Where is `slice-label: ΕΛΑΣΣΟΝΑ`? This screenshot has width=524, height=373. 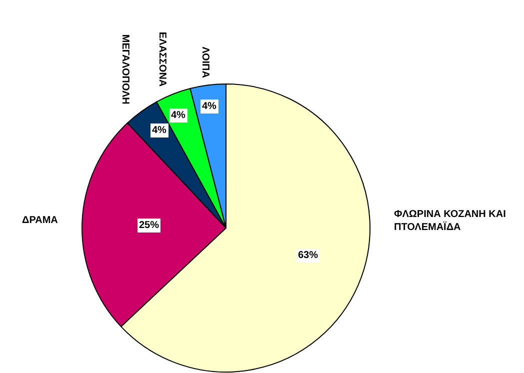 slice-label: ΕΛΑΣΣΟΝΑ is located at coordinates (162, 59).